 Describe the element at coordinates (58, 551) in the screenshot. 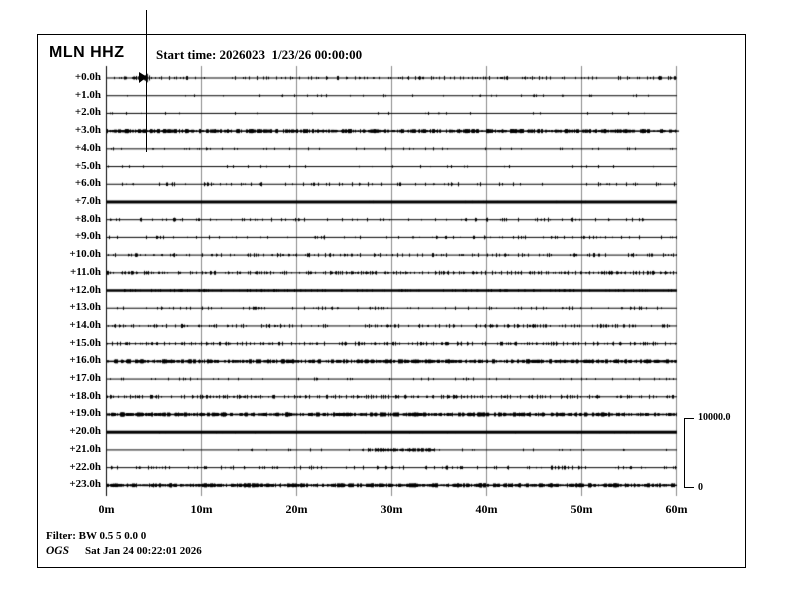

I see `agency-label: OGS` at that location.